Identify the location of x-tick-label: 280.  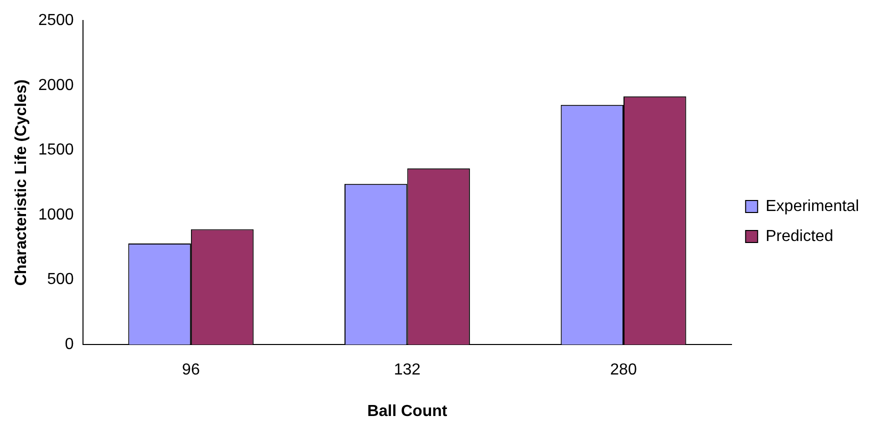
(623, 370).